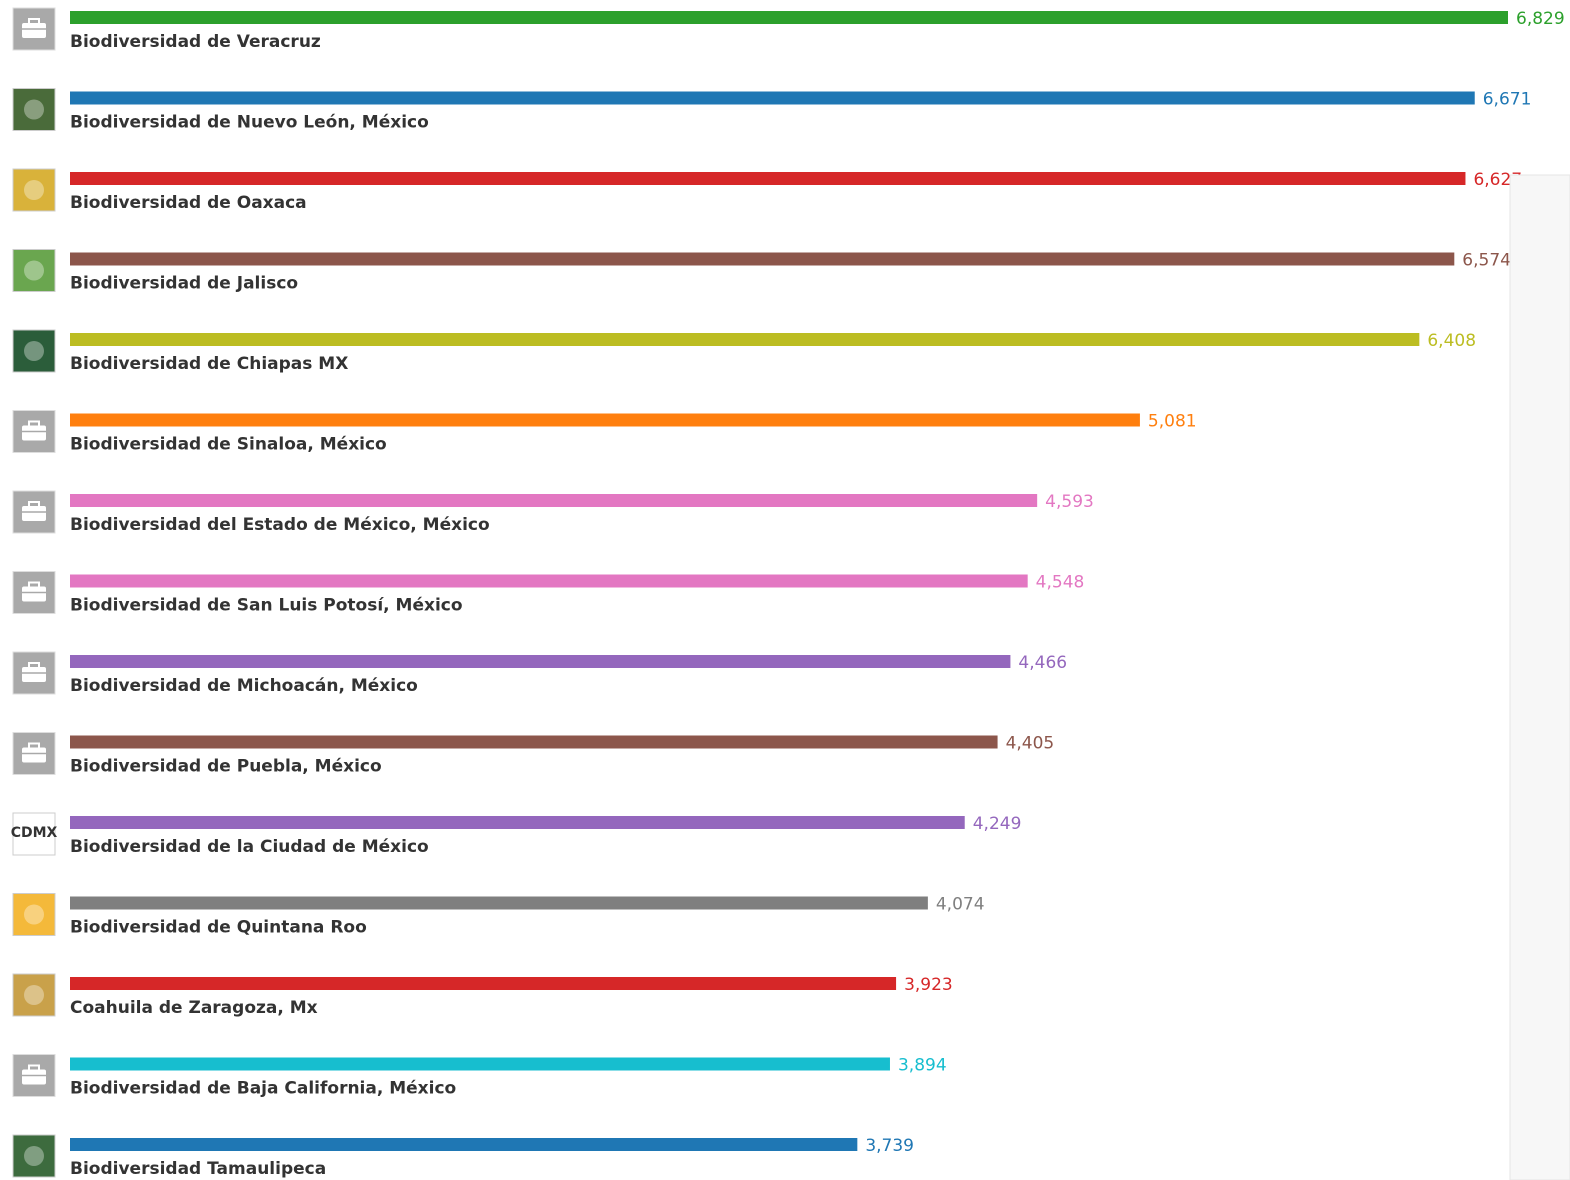 This screenshot has height=1180, width=1570. Describe the element at coordinates (1172, 422) in the screenshot. I see `bar-value-label: 5,081` at that location.